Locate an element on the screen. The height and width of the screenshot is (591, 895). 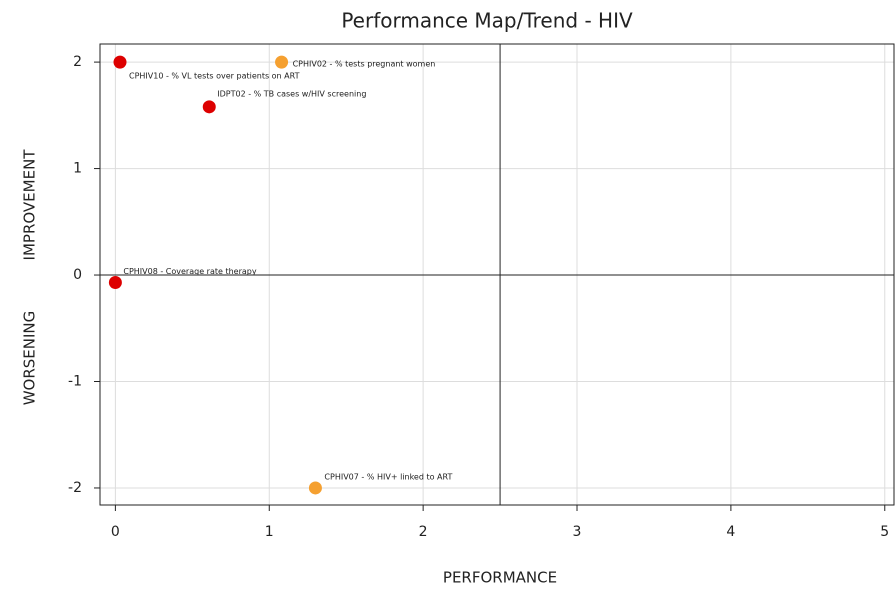
y-tick-label: 1 is located at coordinates (77, 169).